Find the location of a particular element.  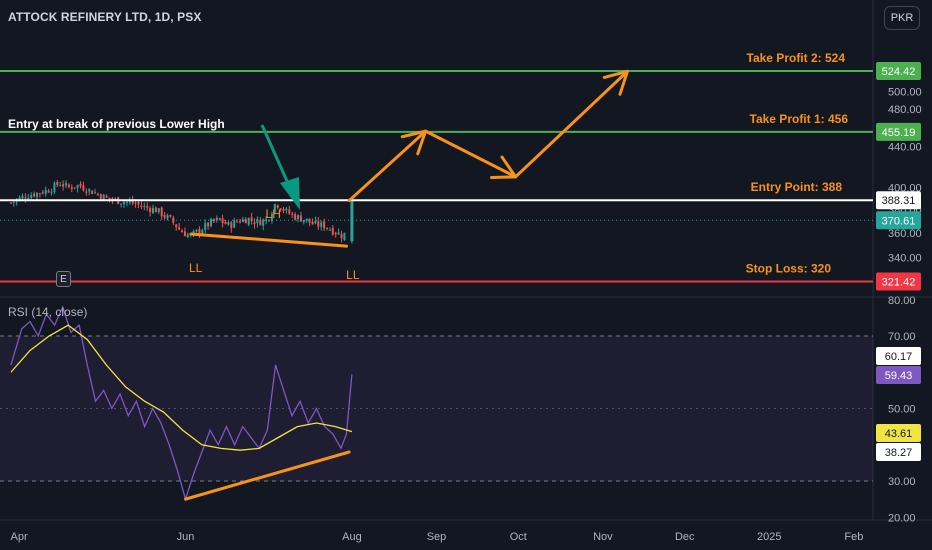

candles-layer is located at coordinates (181, 211).